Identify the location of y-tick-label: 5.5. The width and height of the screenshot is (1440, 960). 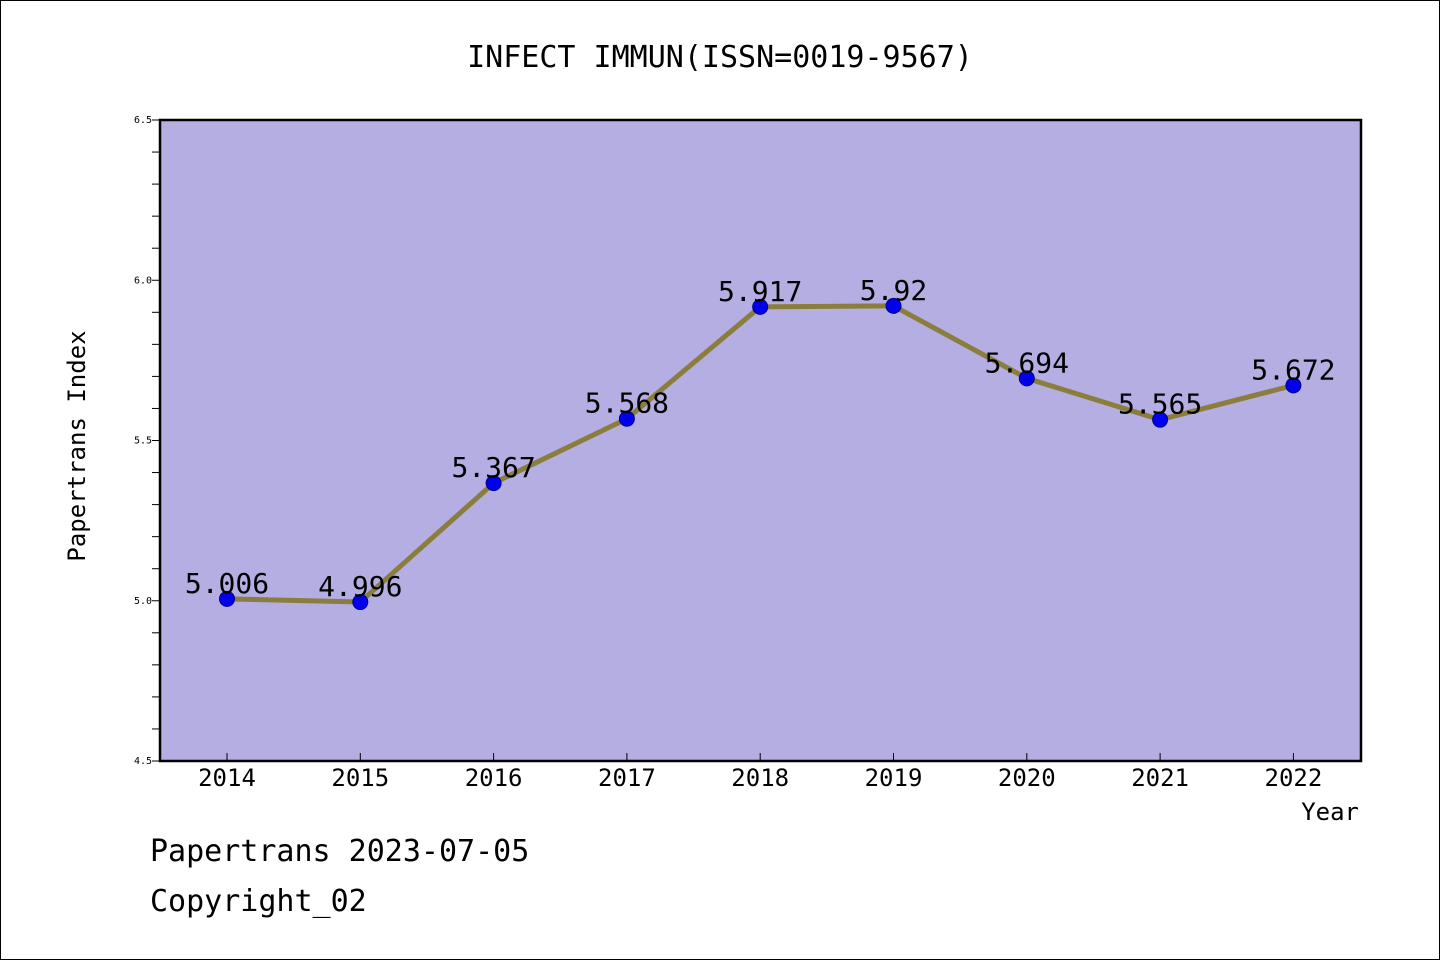
(143, 441).